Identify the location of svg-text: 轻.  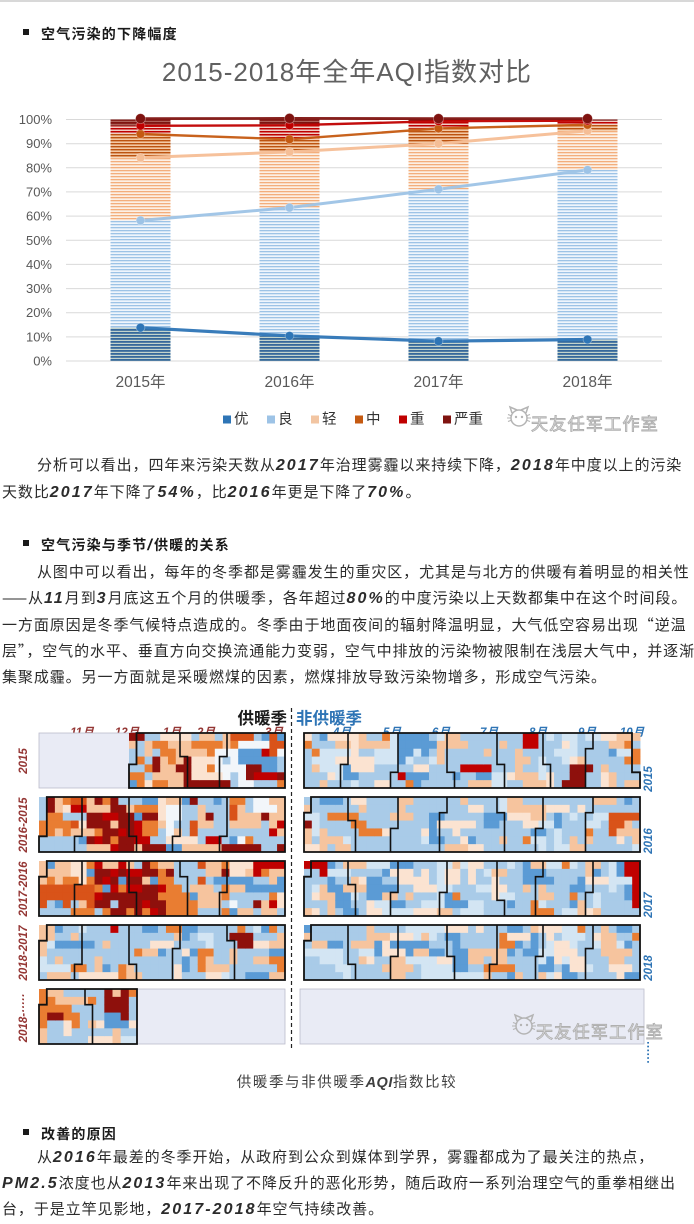
(329, 418).